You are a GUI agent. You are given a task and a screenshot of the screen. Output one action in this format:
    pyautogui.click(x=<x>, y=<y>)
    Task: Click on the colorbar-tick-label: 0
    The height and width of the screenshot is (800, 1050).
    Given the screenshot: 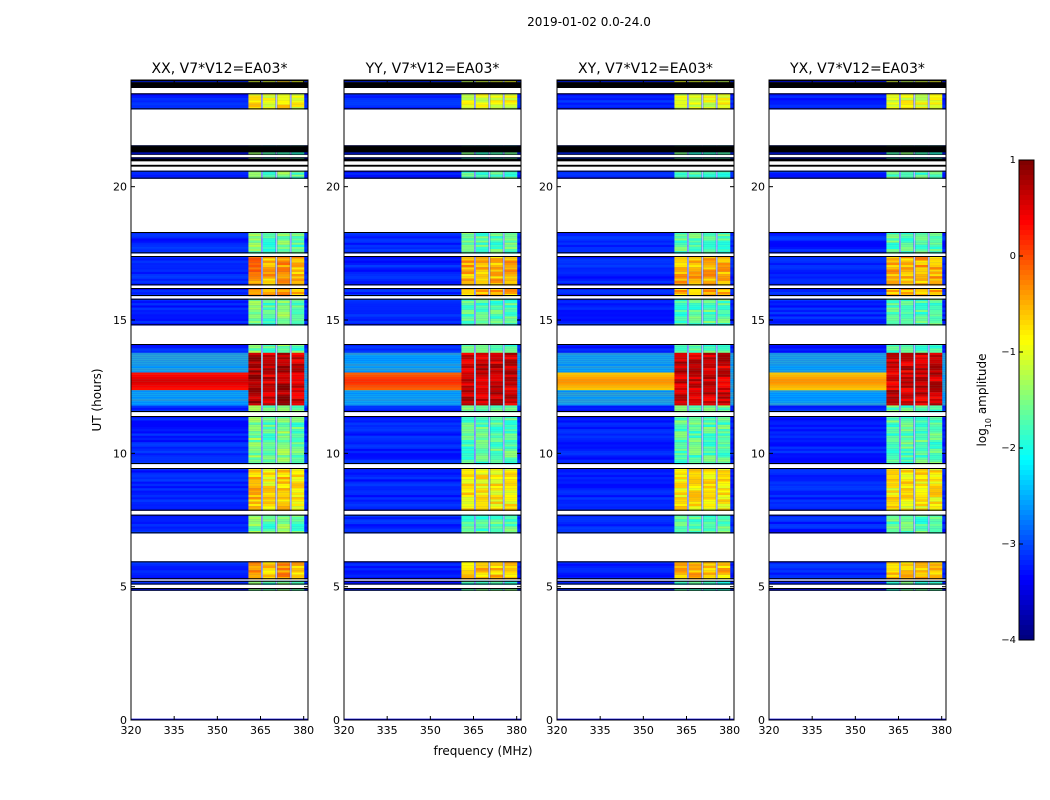 What is the action you would take?
    pyautogui.click(x=1013, y=256)
    